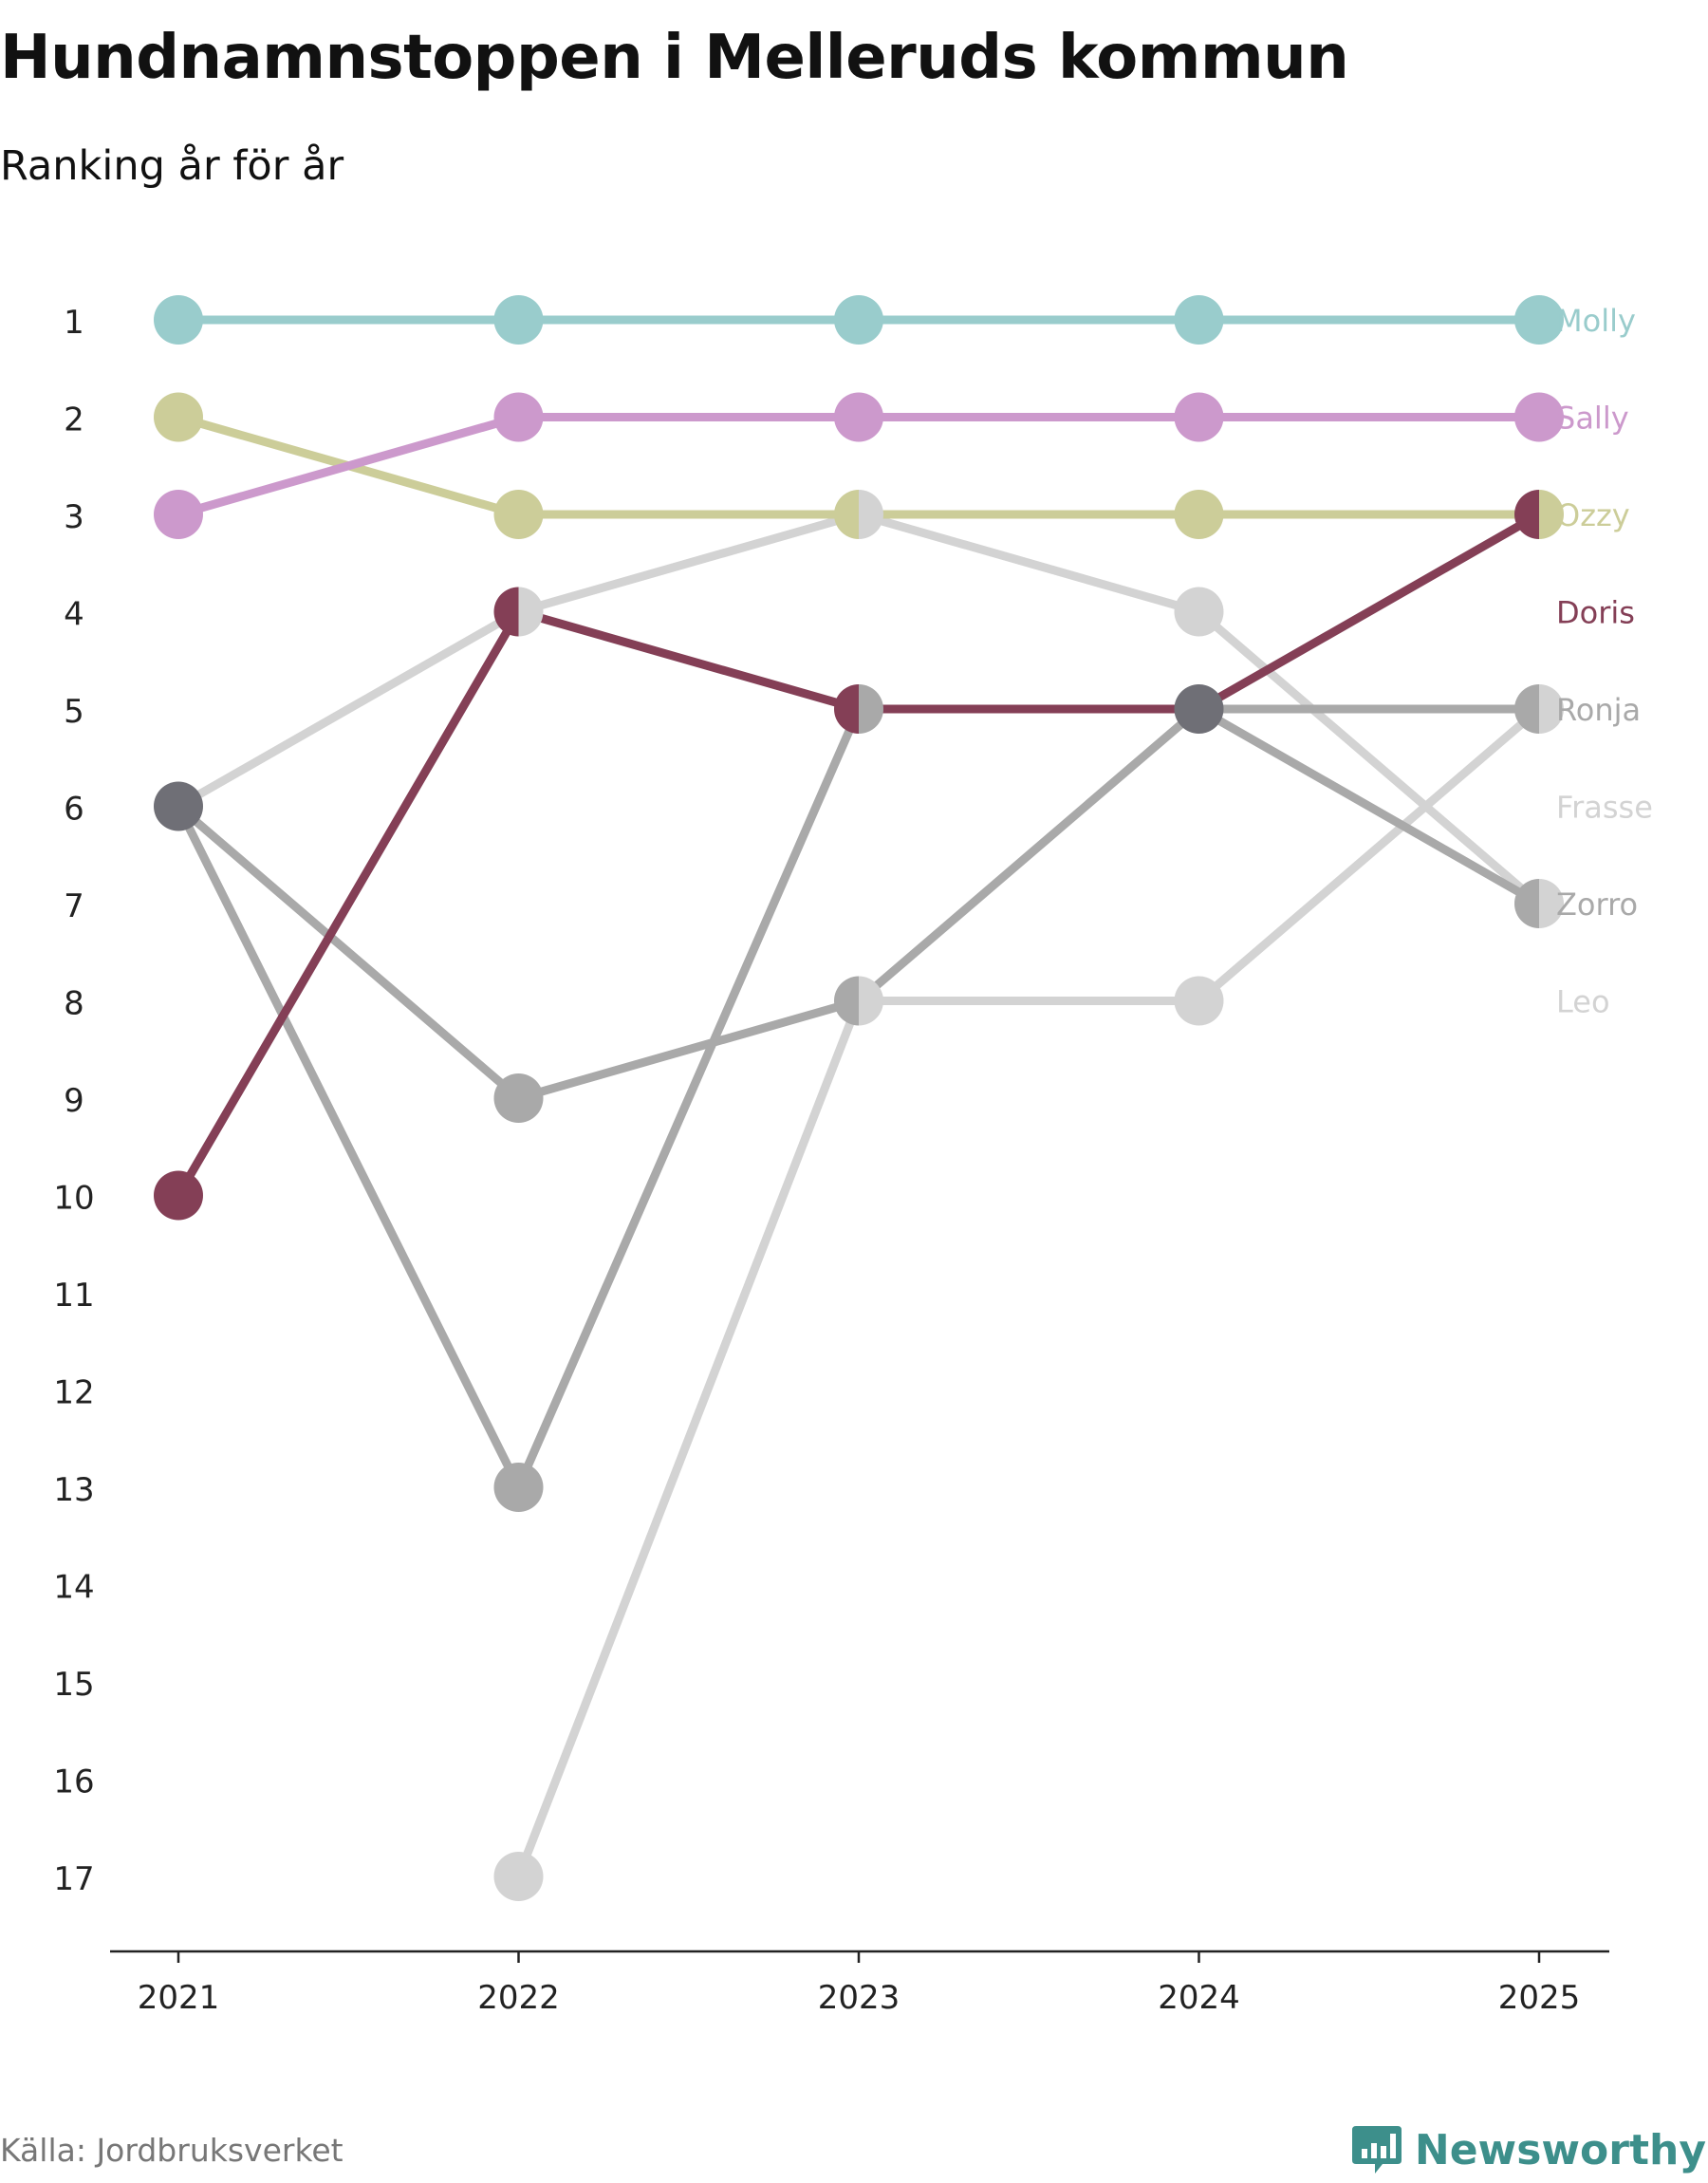 This screenshot has width=1708, height=2183. Describe the element at coordinates (1593, 419) in the screenshot. I see `end-label-sally: Sally` at that location.